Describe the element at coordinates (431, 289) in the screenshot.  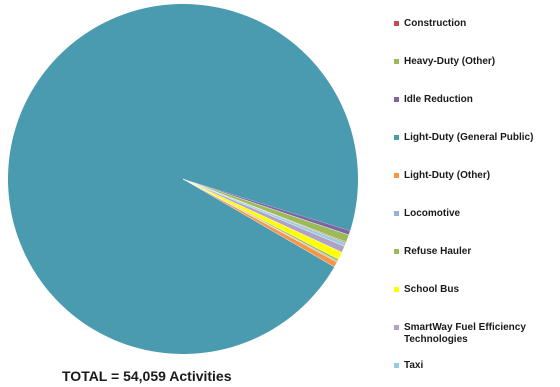
I see `legend-label: School Bus` at that location.